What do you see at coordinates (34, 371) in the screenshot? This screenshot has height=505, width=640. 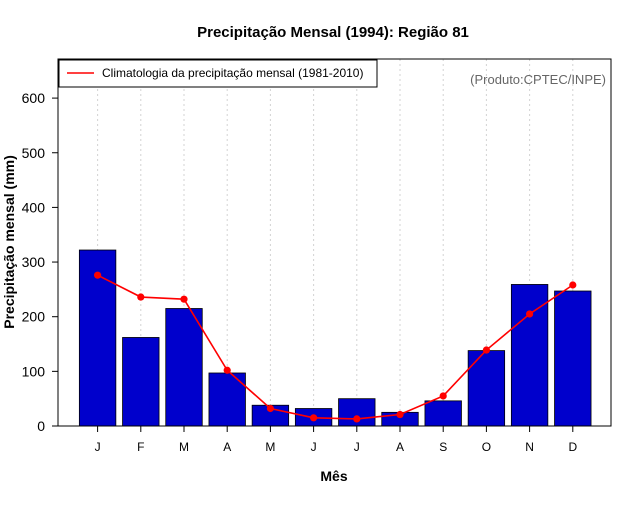 I see `y-tick-label: 100` at bounding box center [34, 371].